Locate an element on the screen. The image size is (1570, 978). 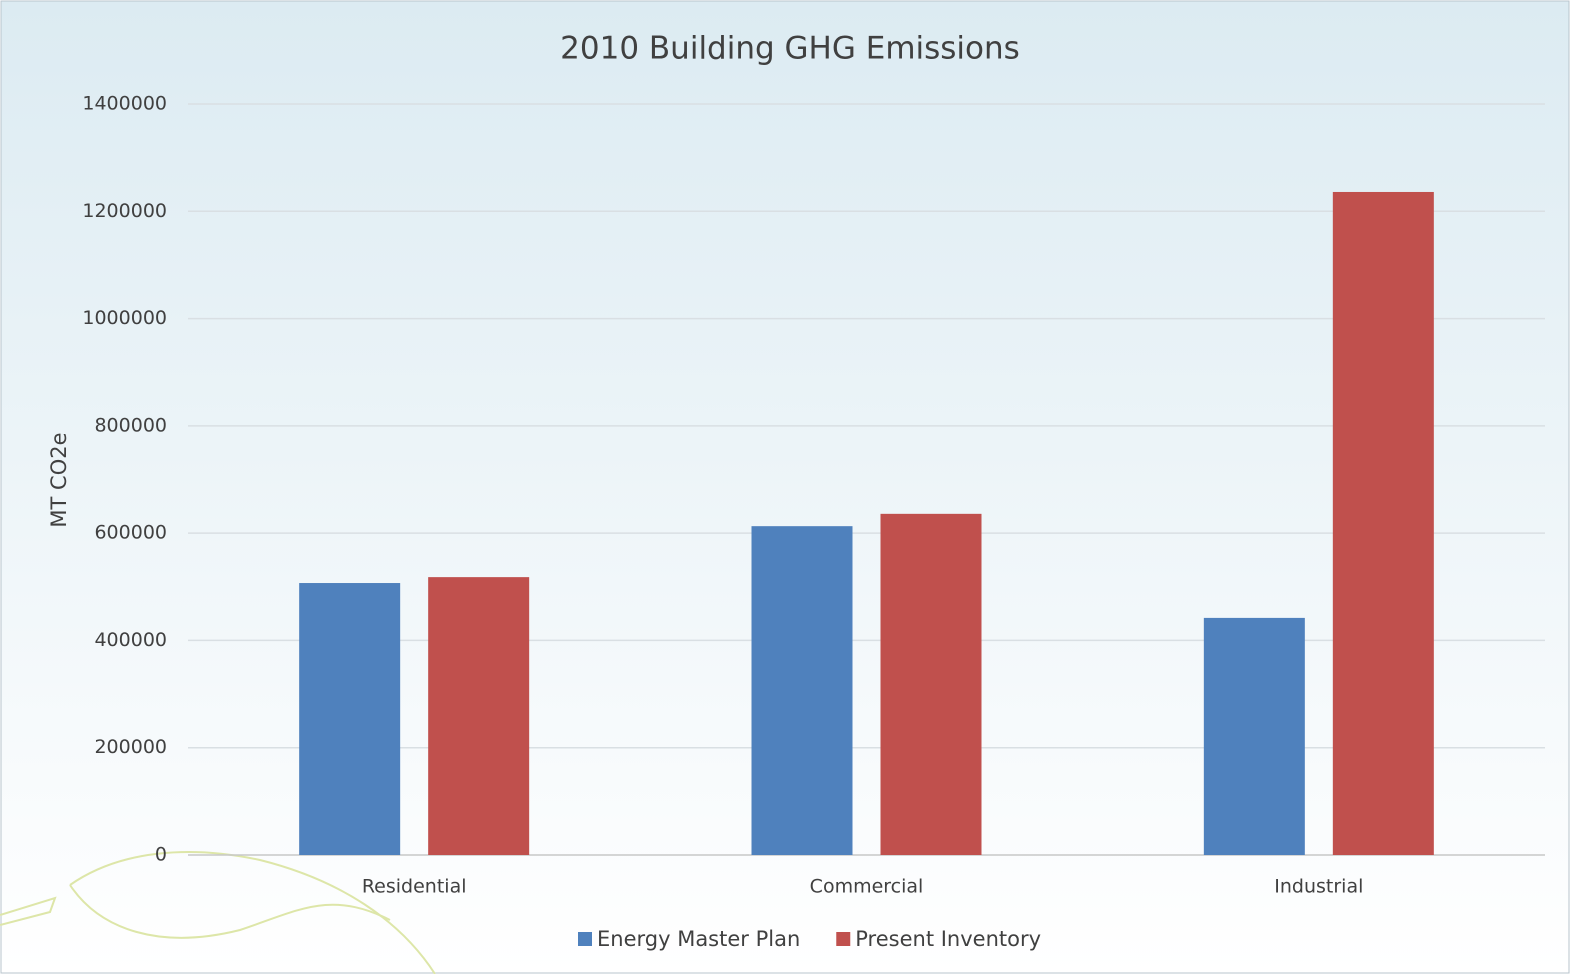
x-tick-label: Industrial is located at coordinates (1318, 887).